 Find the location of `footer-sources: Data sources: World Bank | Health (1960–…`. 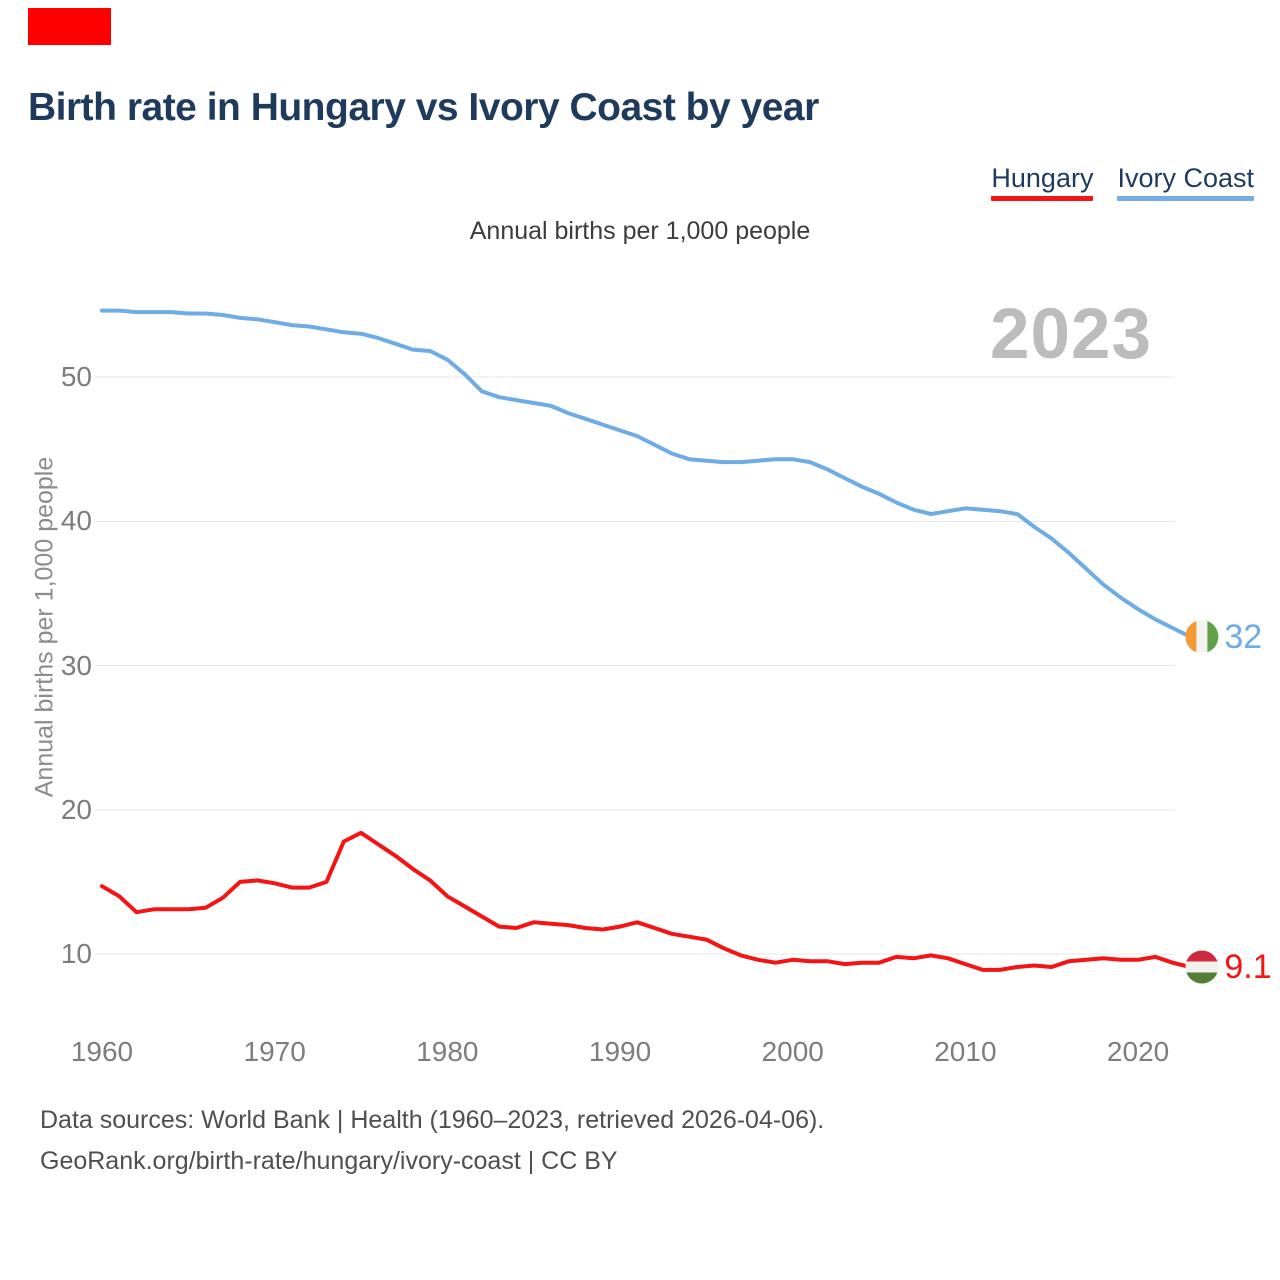

footer-sources: Data sources: World Bank | Health (1960–… is located at coordinates (432, 1120).